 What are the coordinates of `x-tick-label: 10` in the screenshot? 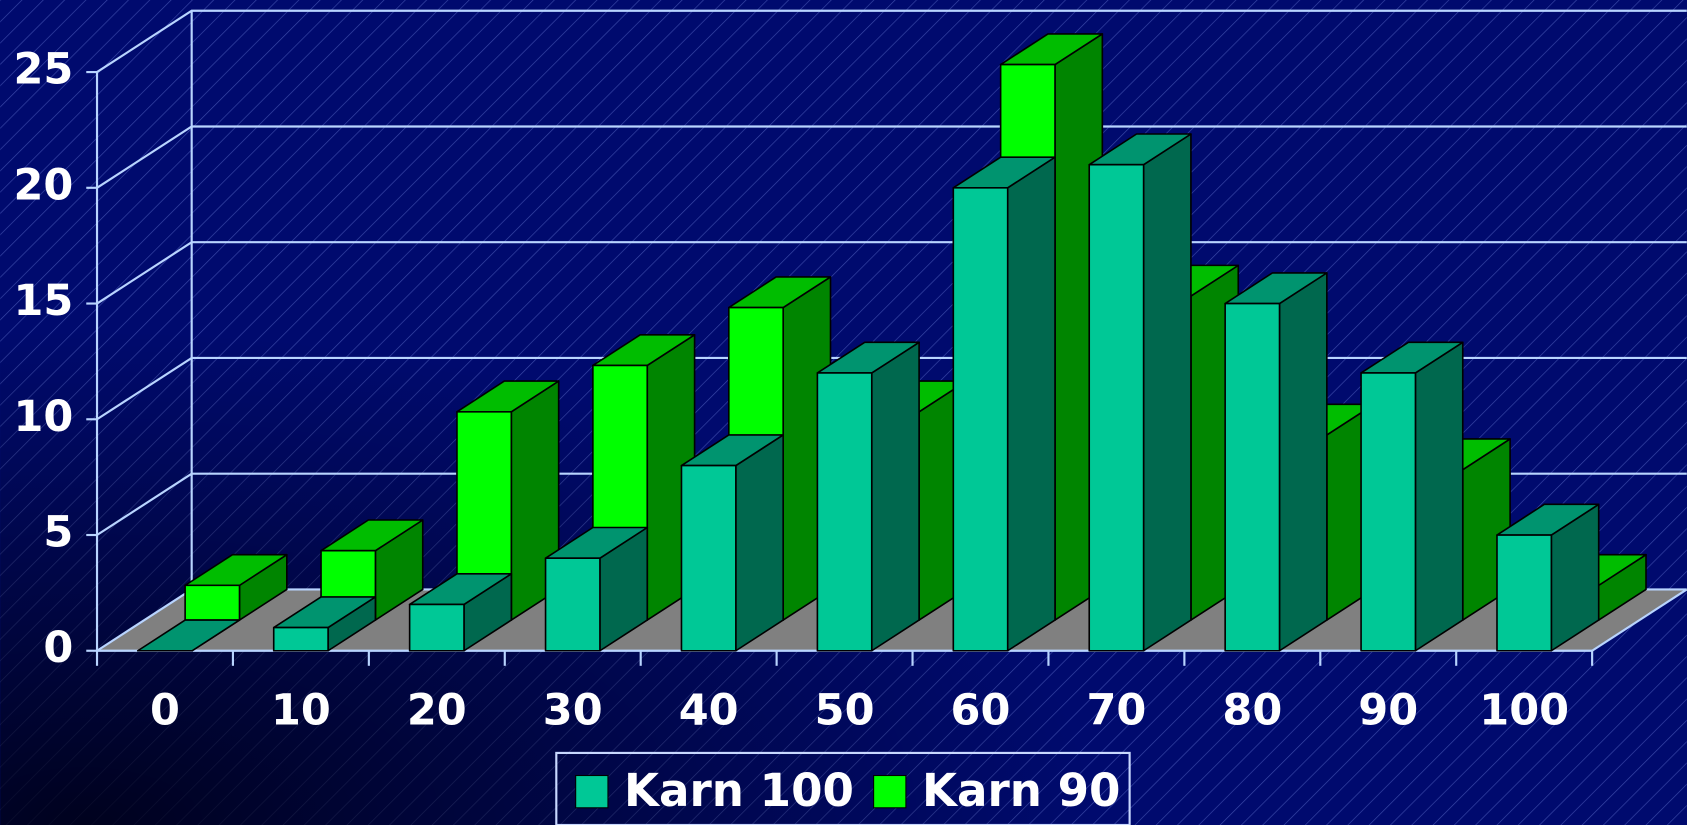 It's located at (301, 711).